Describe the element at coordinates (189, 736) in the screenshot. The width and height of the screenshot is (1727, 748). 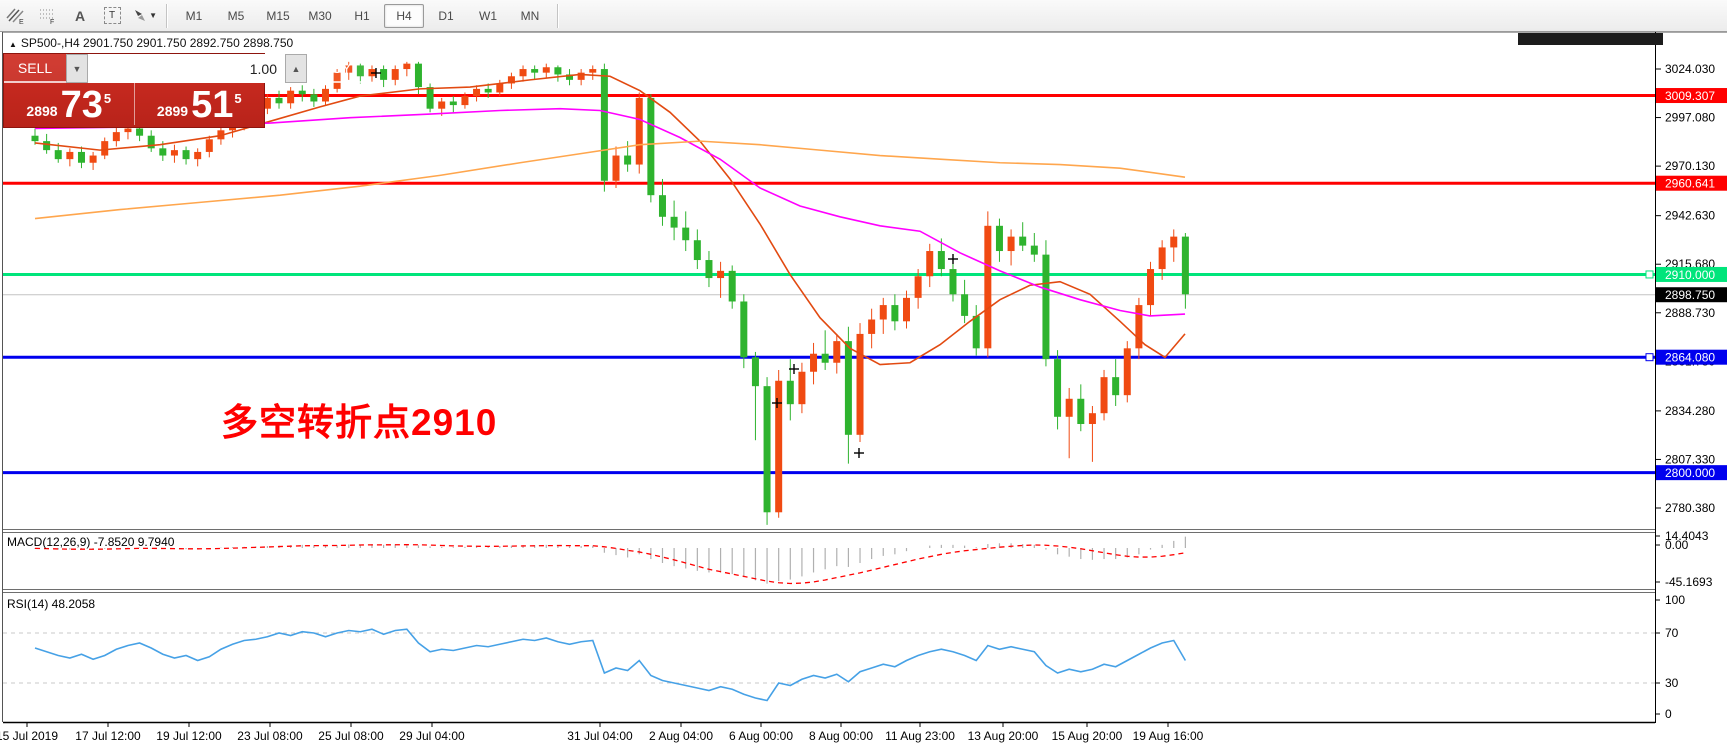
I see `time-label: 19 Jul 12:00` at that location.